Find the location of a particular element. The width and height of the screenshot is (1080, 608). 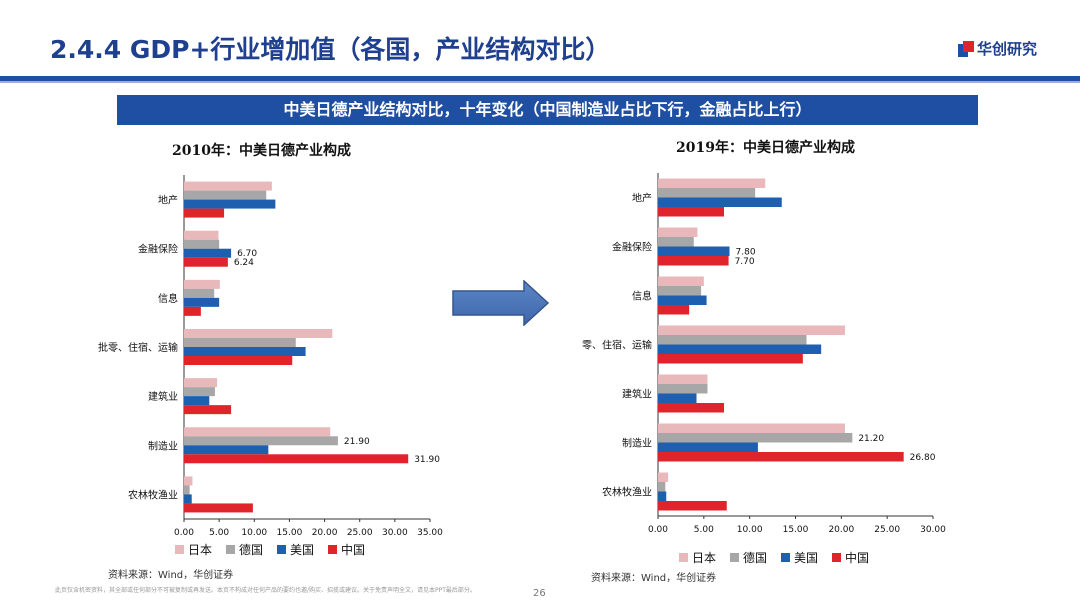

source-note-2019: 资料来源：Wind，华创证券 is located at coordinates (654, 578).